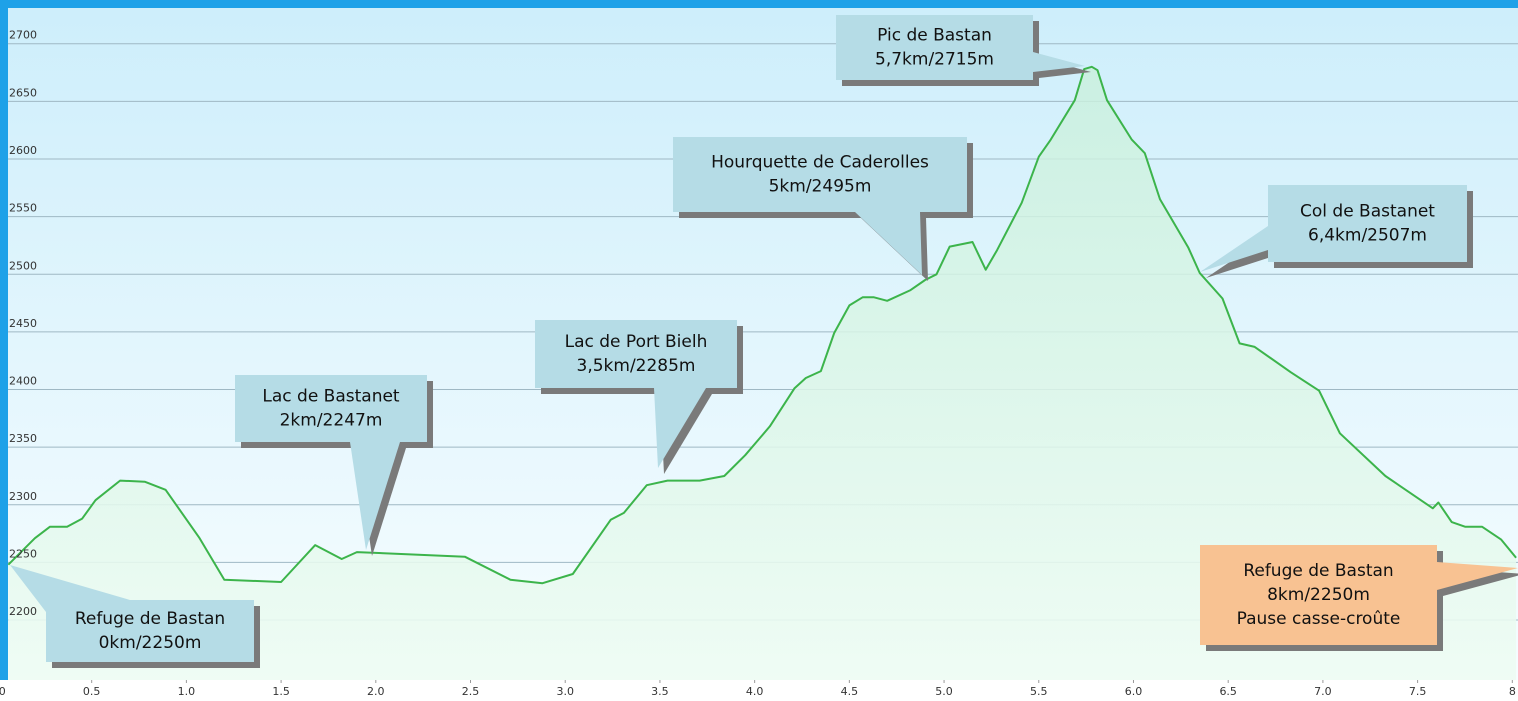 The height and width of the screenshot is (701, 1518). Describe the element at coordinates (4, 340) in the screenshot. I see `frame-left` at that location.